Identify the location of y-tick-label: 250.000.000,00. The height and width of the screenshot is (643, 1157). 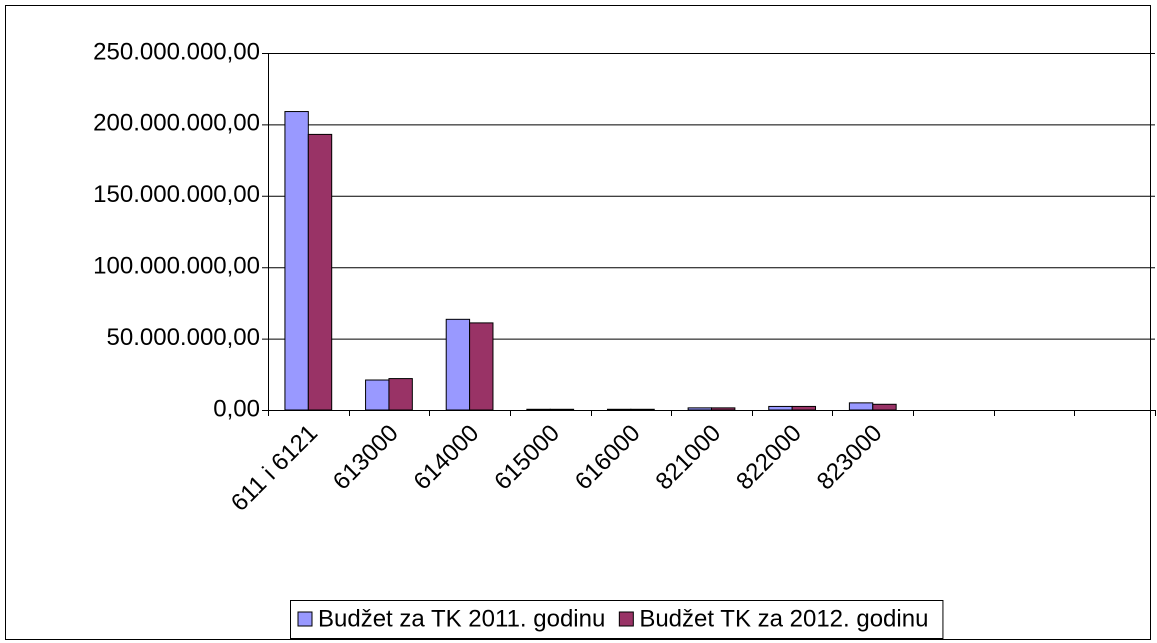
(176, 51).